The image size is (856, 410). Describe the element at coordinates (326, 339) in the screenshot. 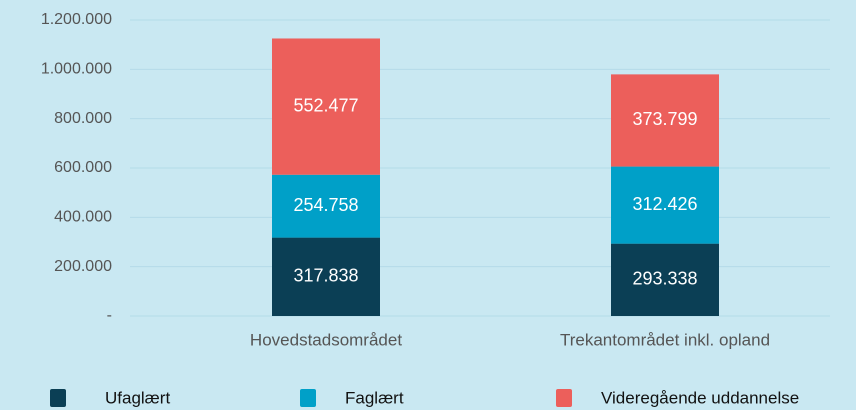

I see `x-tick-label: Hovedstadsområdet` at that location.